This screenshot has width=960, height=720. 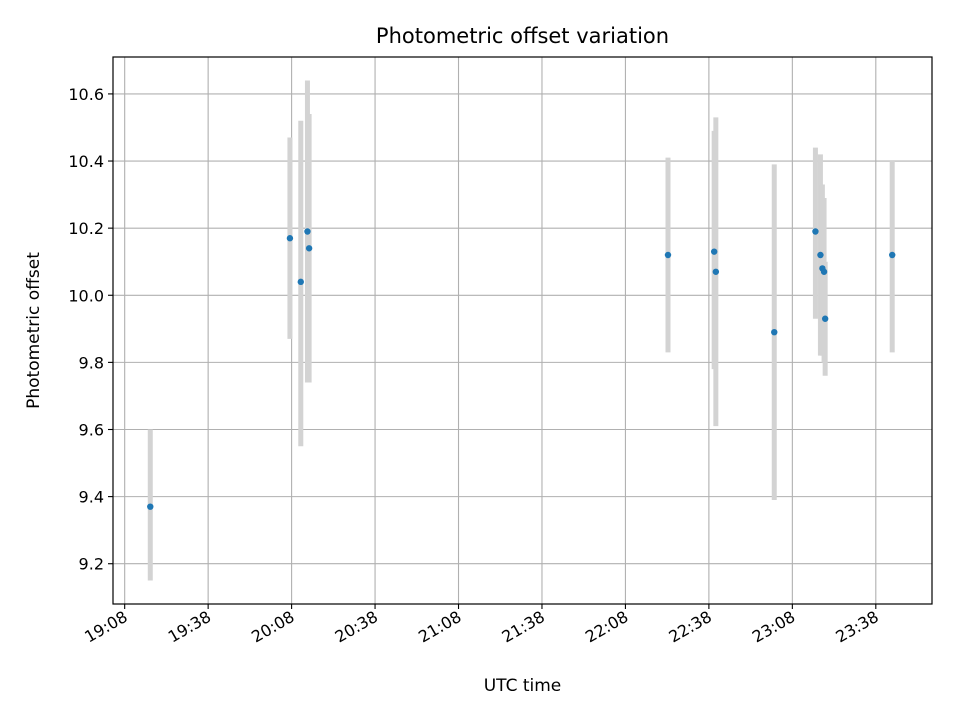 What do you see at coordinates (34, 330) in the screenshot?
I see `y-axis-label: Photometric offset` at bounding box center [34, 330].